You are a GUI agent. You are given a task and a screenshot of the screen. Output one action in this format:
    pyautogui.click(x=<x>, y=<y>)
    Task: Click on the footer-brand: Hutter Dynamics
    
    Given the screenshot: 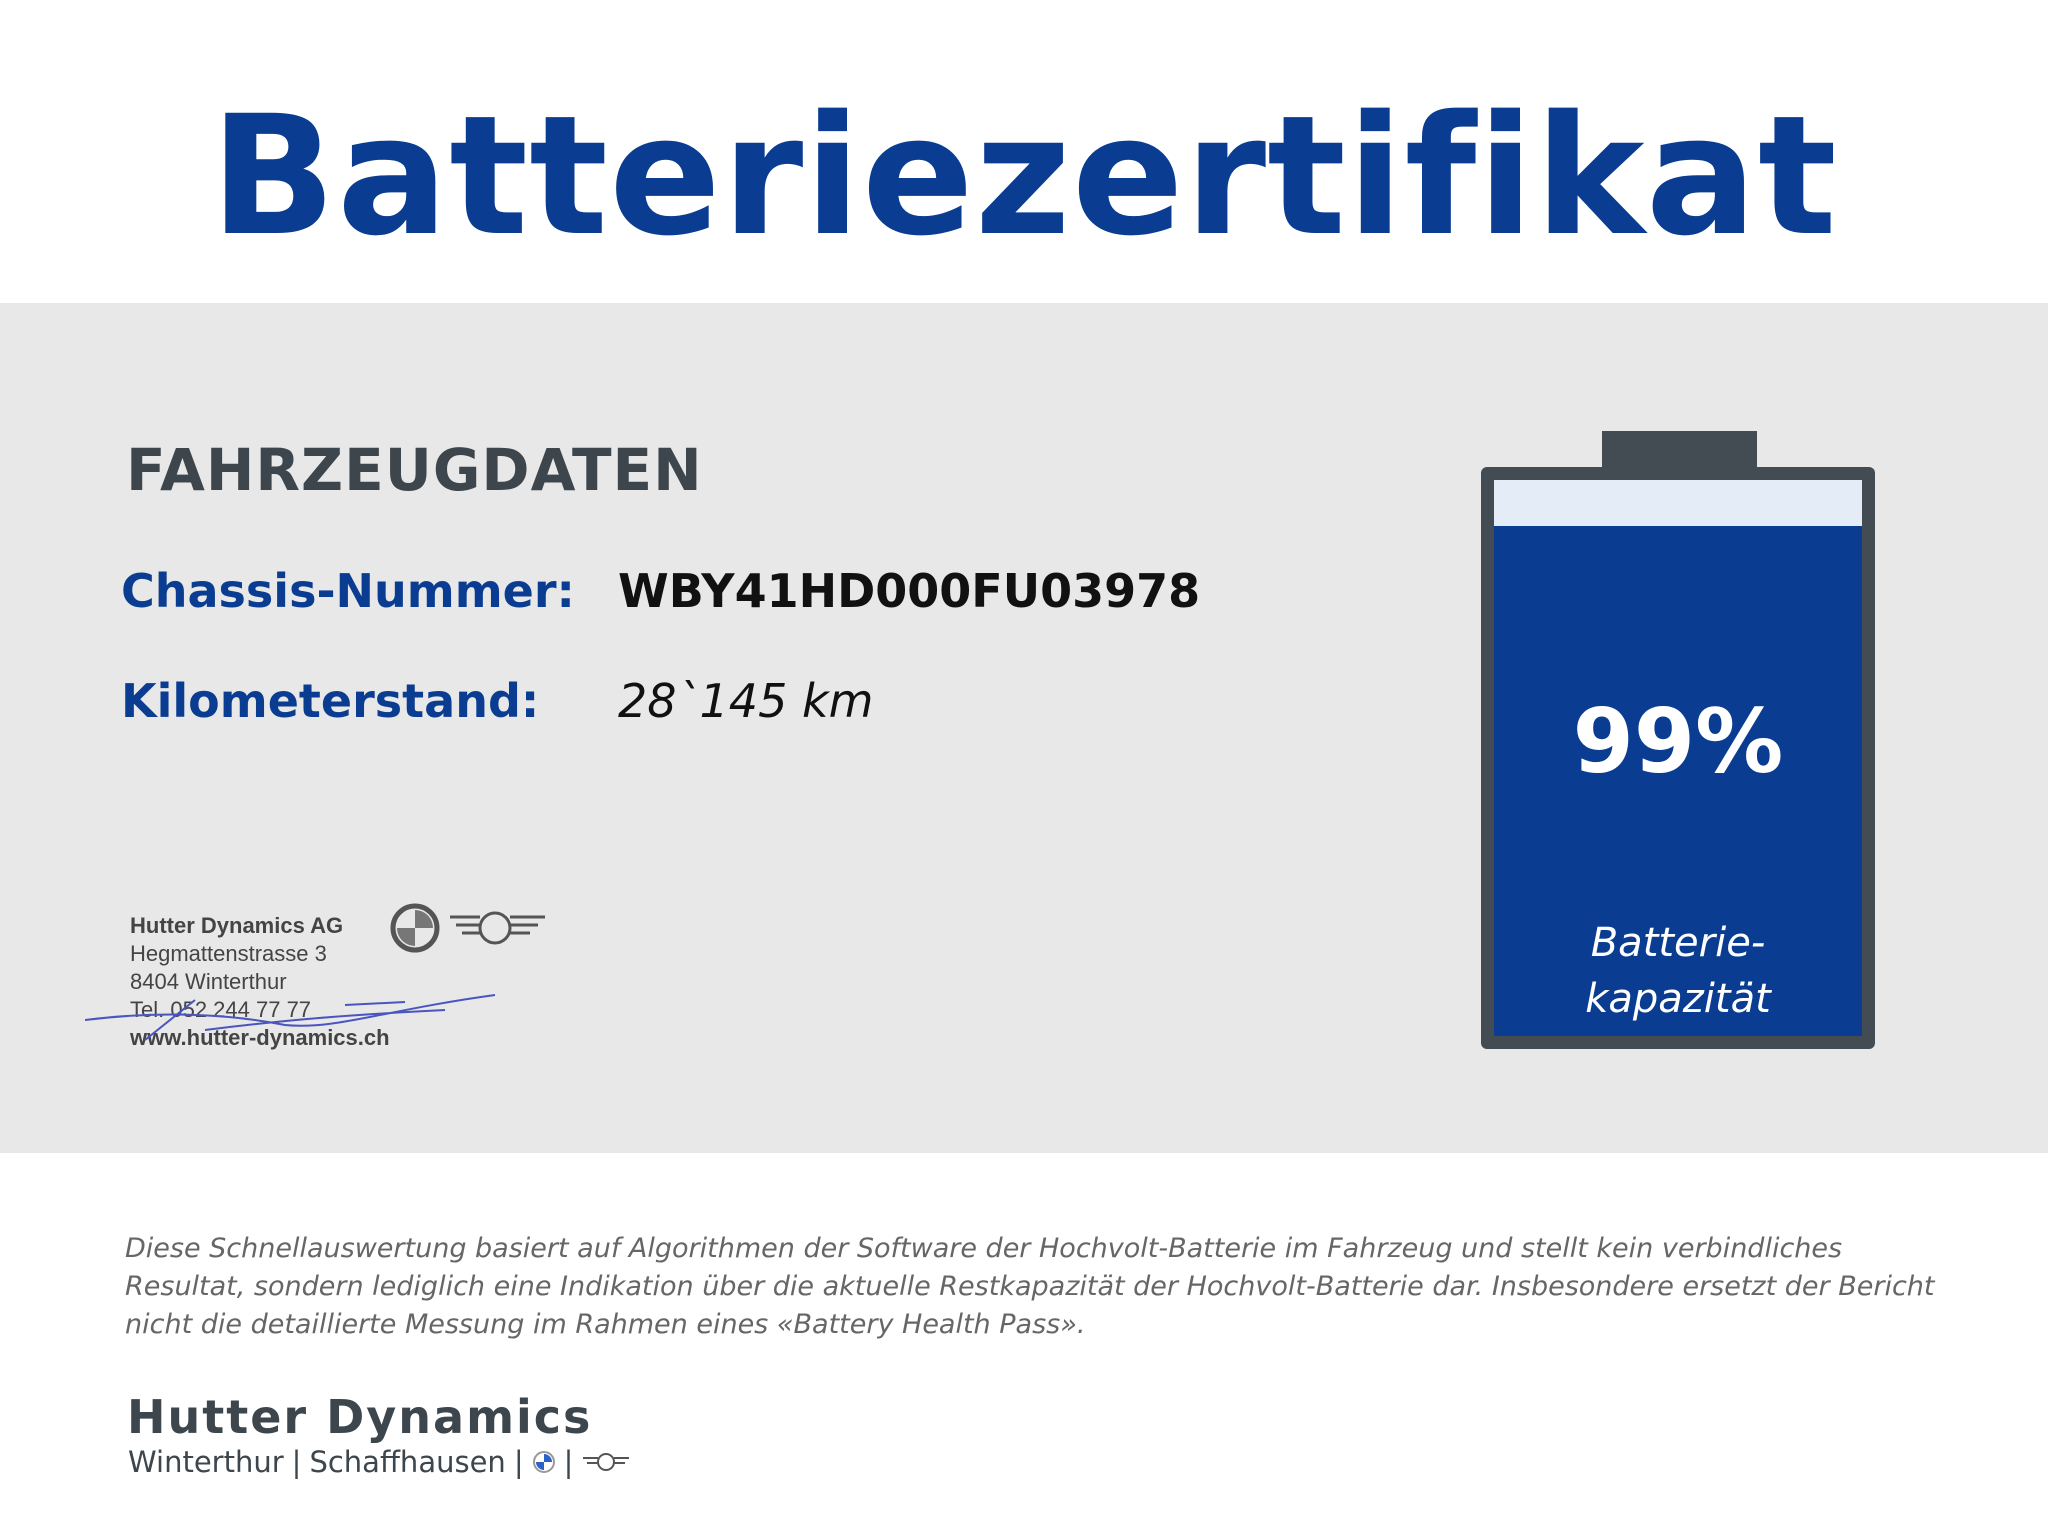 What is the action you would take?
    pyautogui.click(x=360, y=1417)
    